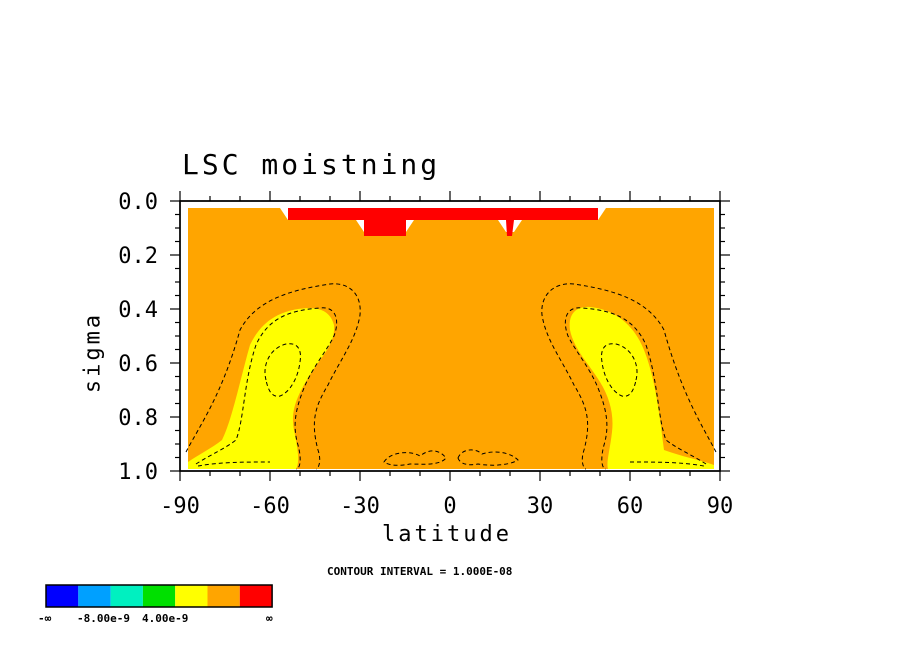 The width and height of the screenshot is (904, 654). Describe the element at coordinates (449, 506) in the screenshot. I see `x-tick-label: 0` at that location.